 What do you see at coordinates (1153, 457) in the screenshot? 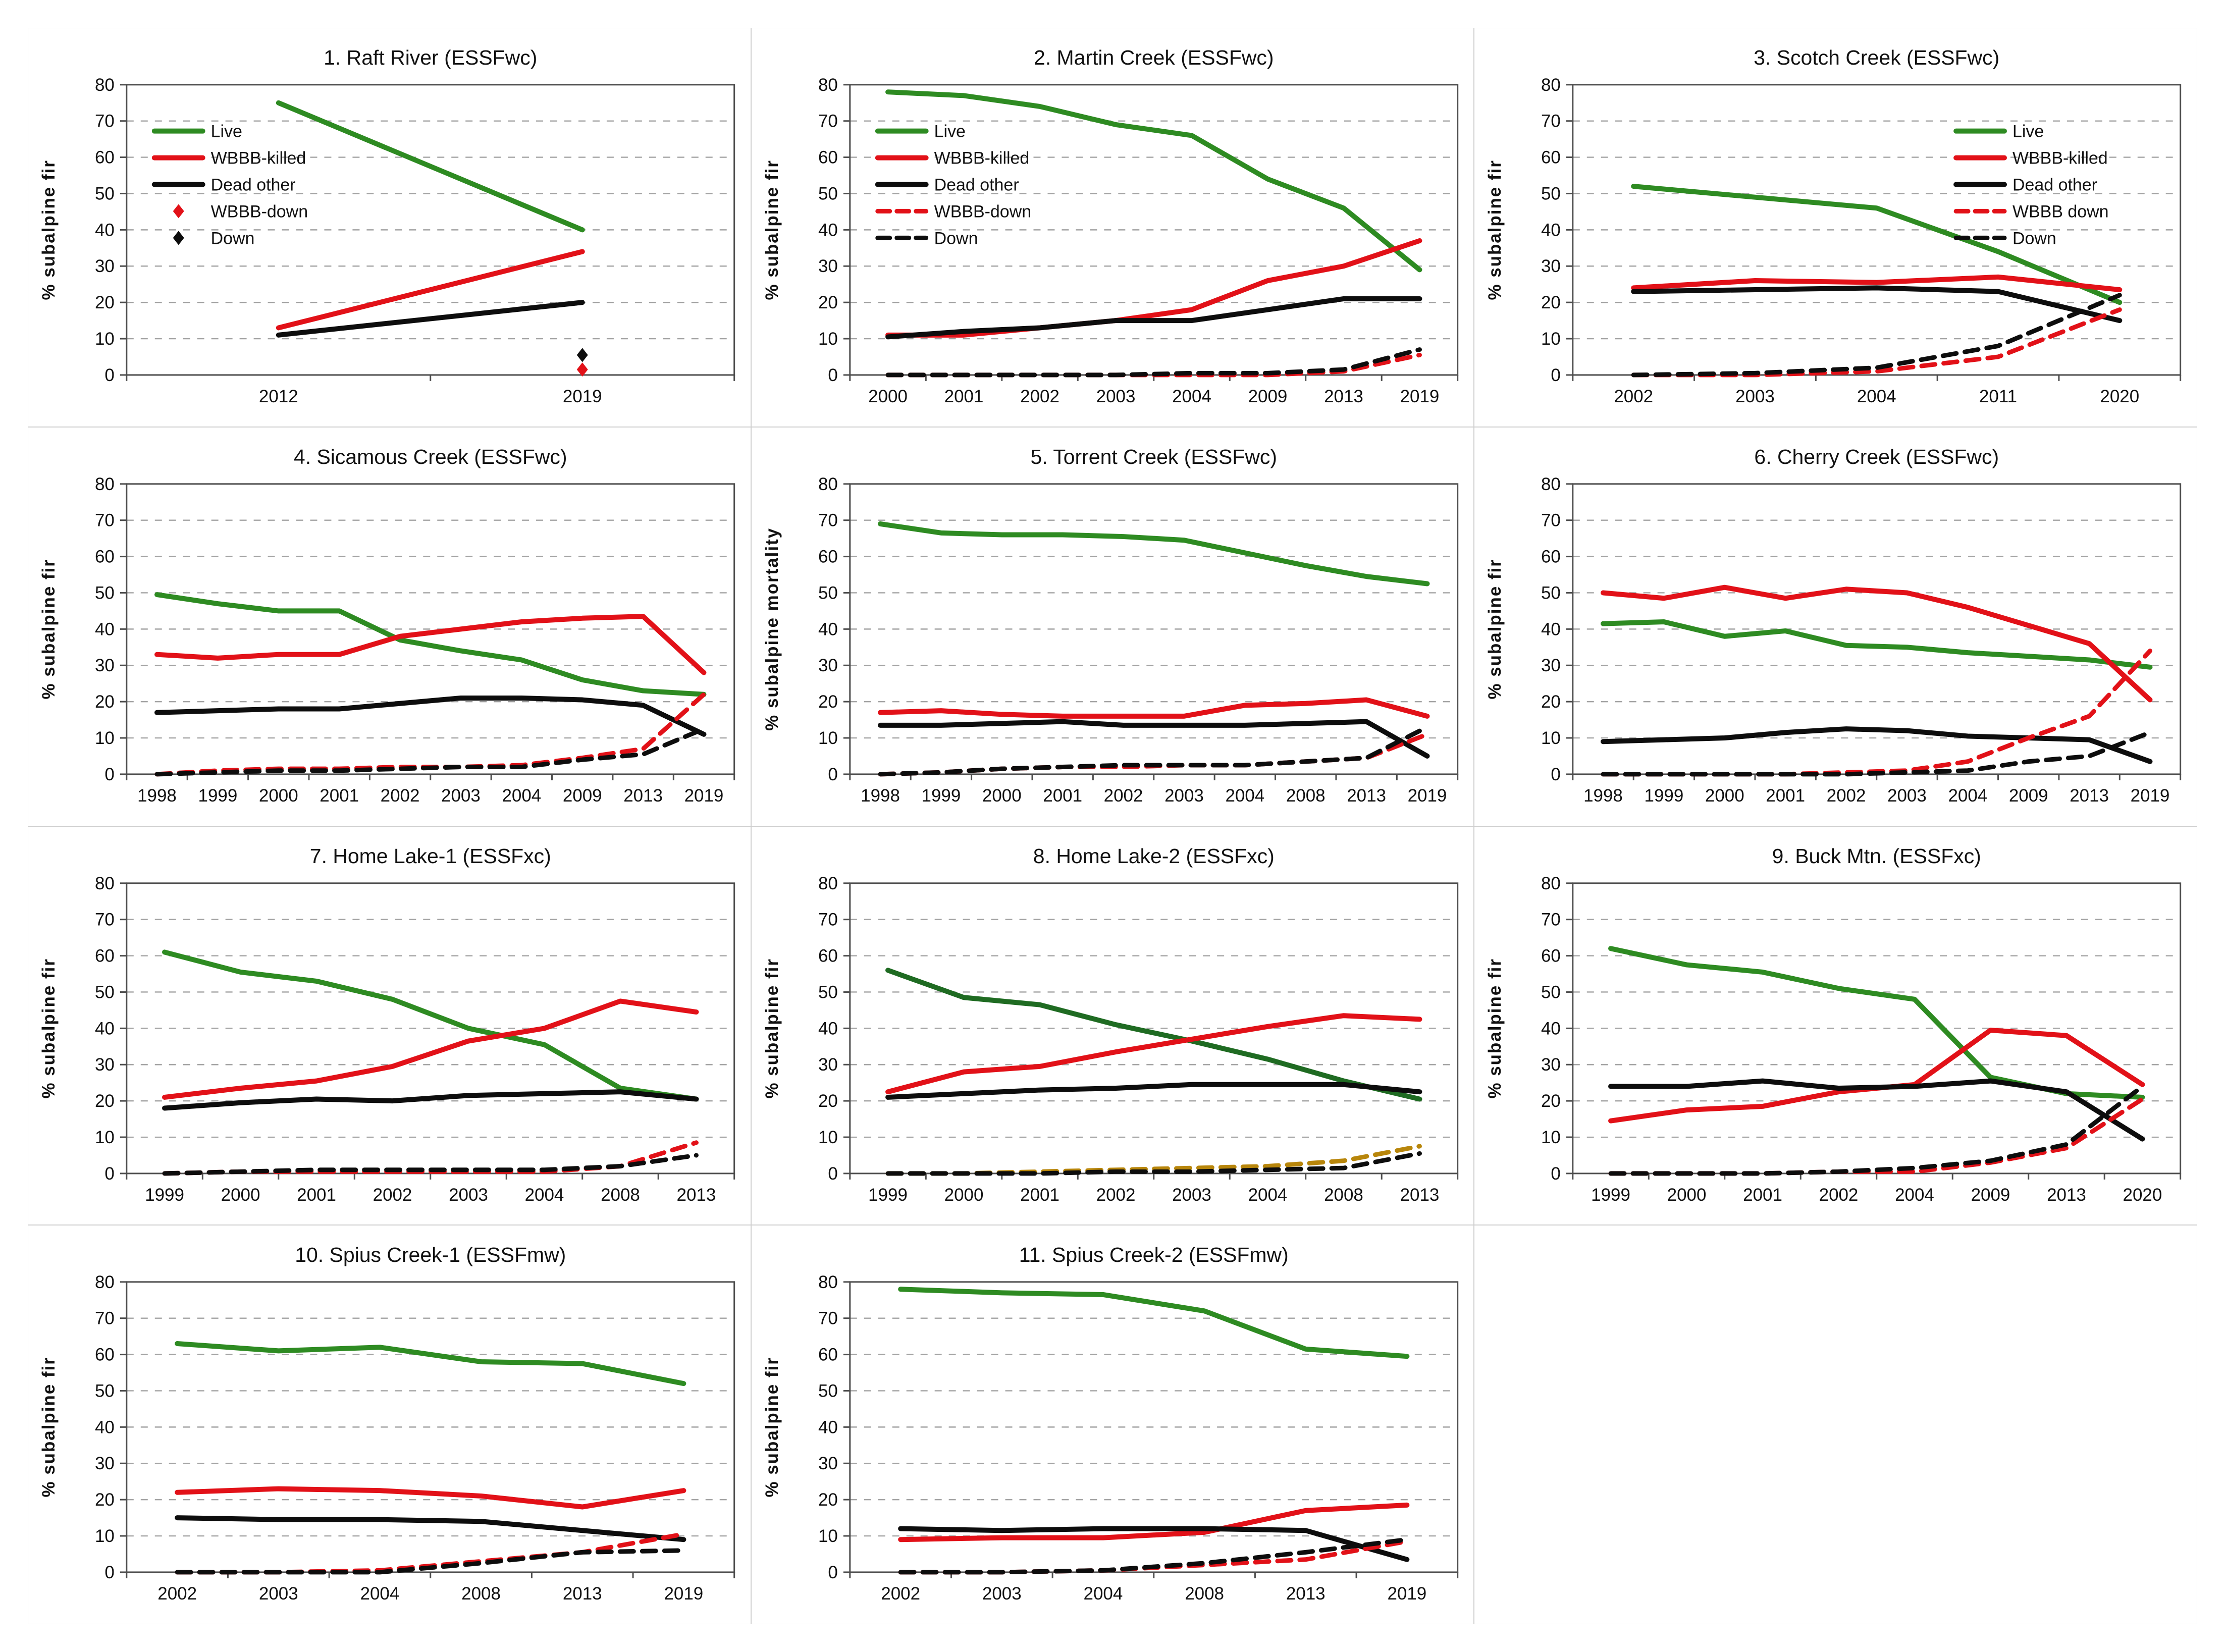
I see `chart-title: 5. Torrent Creek (ESSFwc)` at bounding box center [1153, 457].